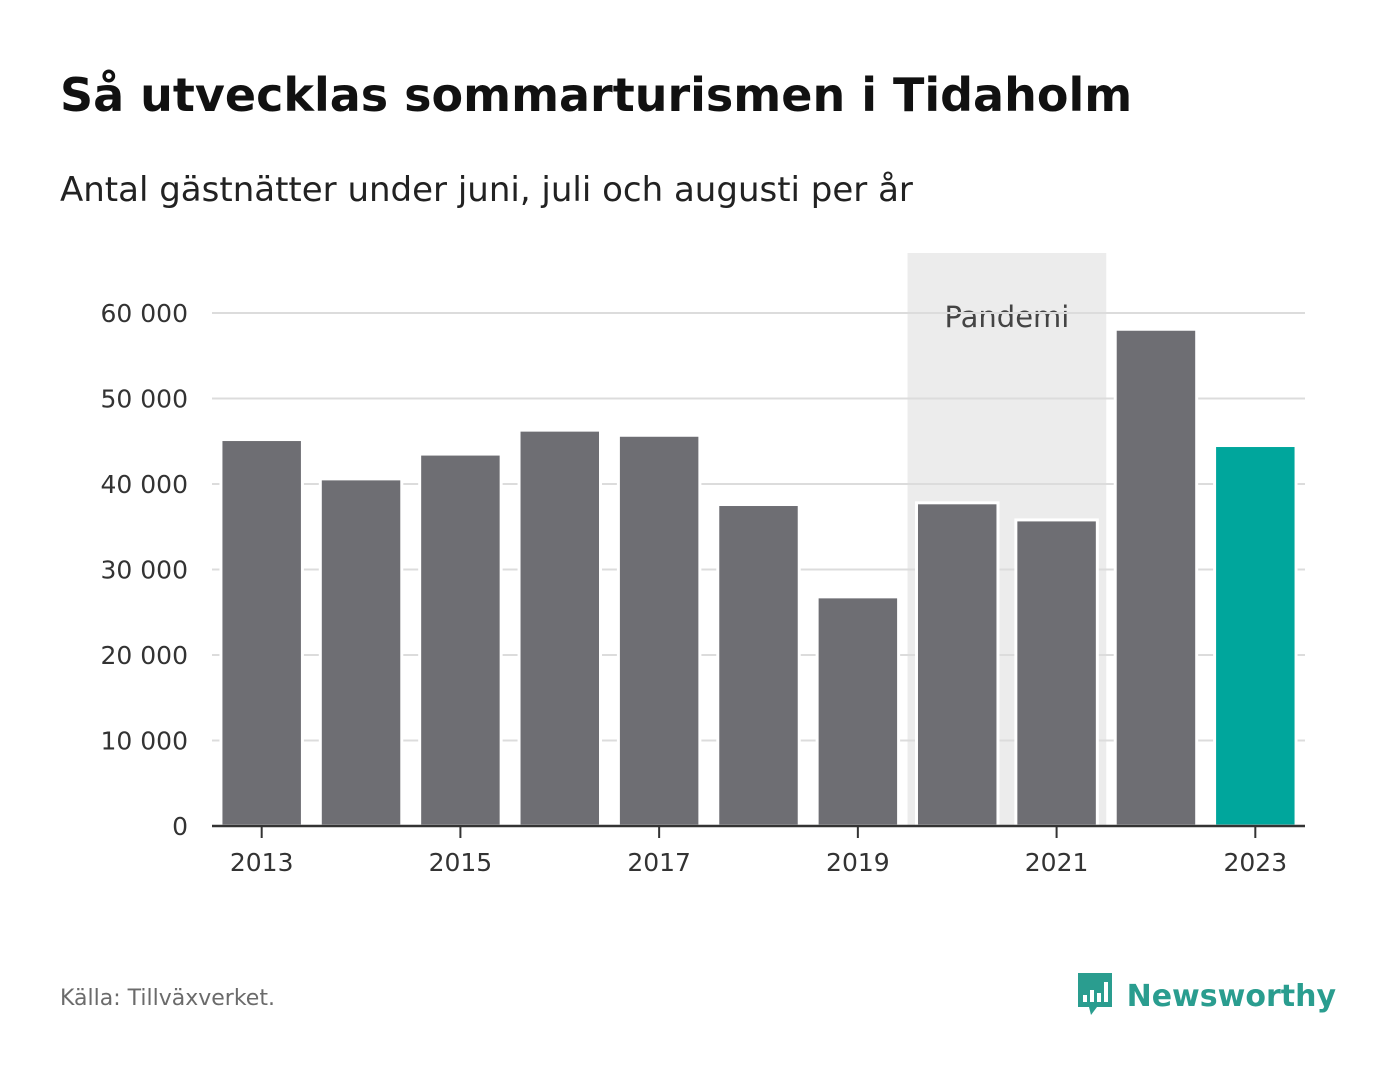 The image size is (1400, 1080). Describe the element at coordinates (167, 998) in the screenshot. I see `source-note: Källa: Tillväxverket.` at that location.